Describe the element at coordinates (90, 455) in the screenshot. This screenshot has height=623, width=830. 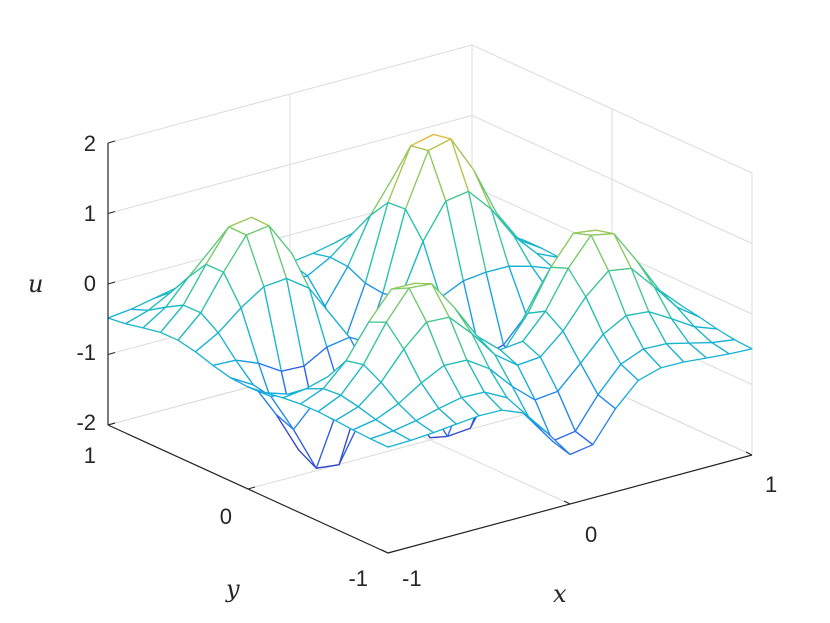
I see `y-tick-1: 1` at that location.